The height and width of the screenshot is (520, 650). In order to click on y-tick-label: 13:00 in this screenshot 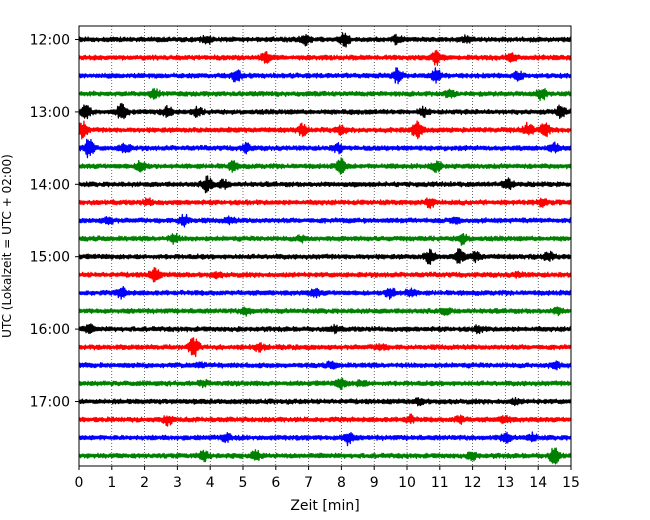, I will do `click(50, 113)`.